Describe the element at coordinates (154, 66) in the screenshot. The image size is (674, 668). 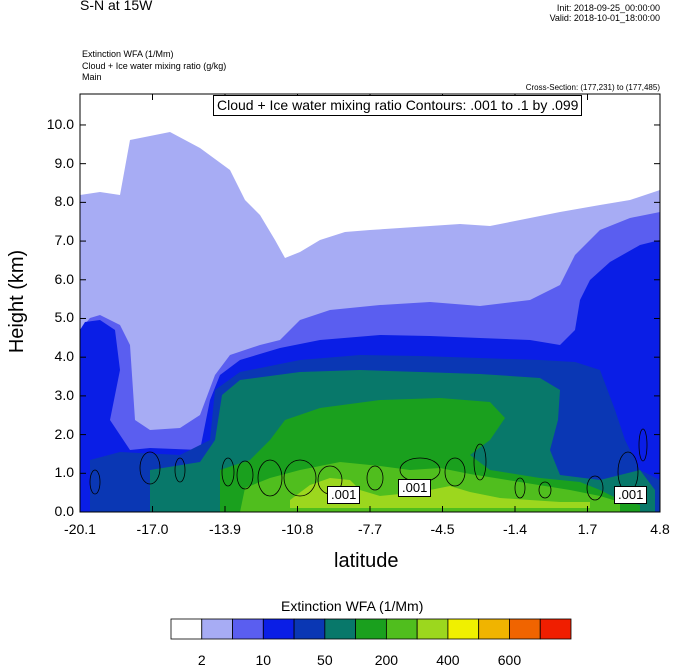
I see `field-name-cloud-ice: Cloud + Ice water mixing ratio (g/kg)` at that location.